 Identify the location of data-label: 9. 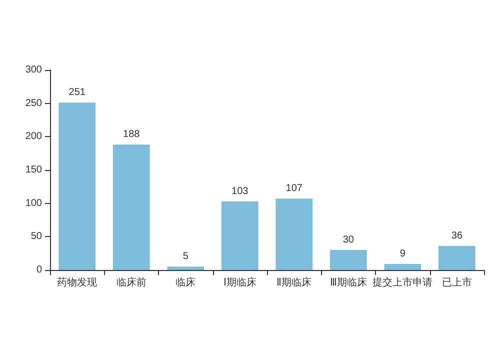
(403, 254).